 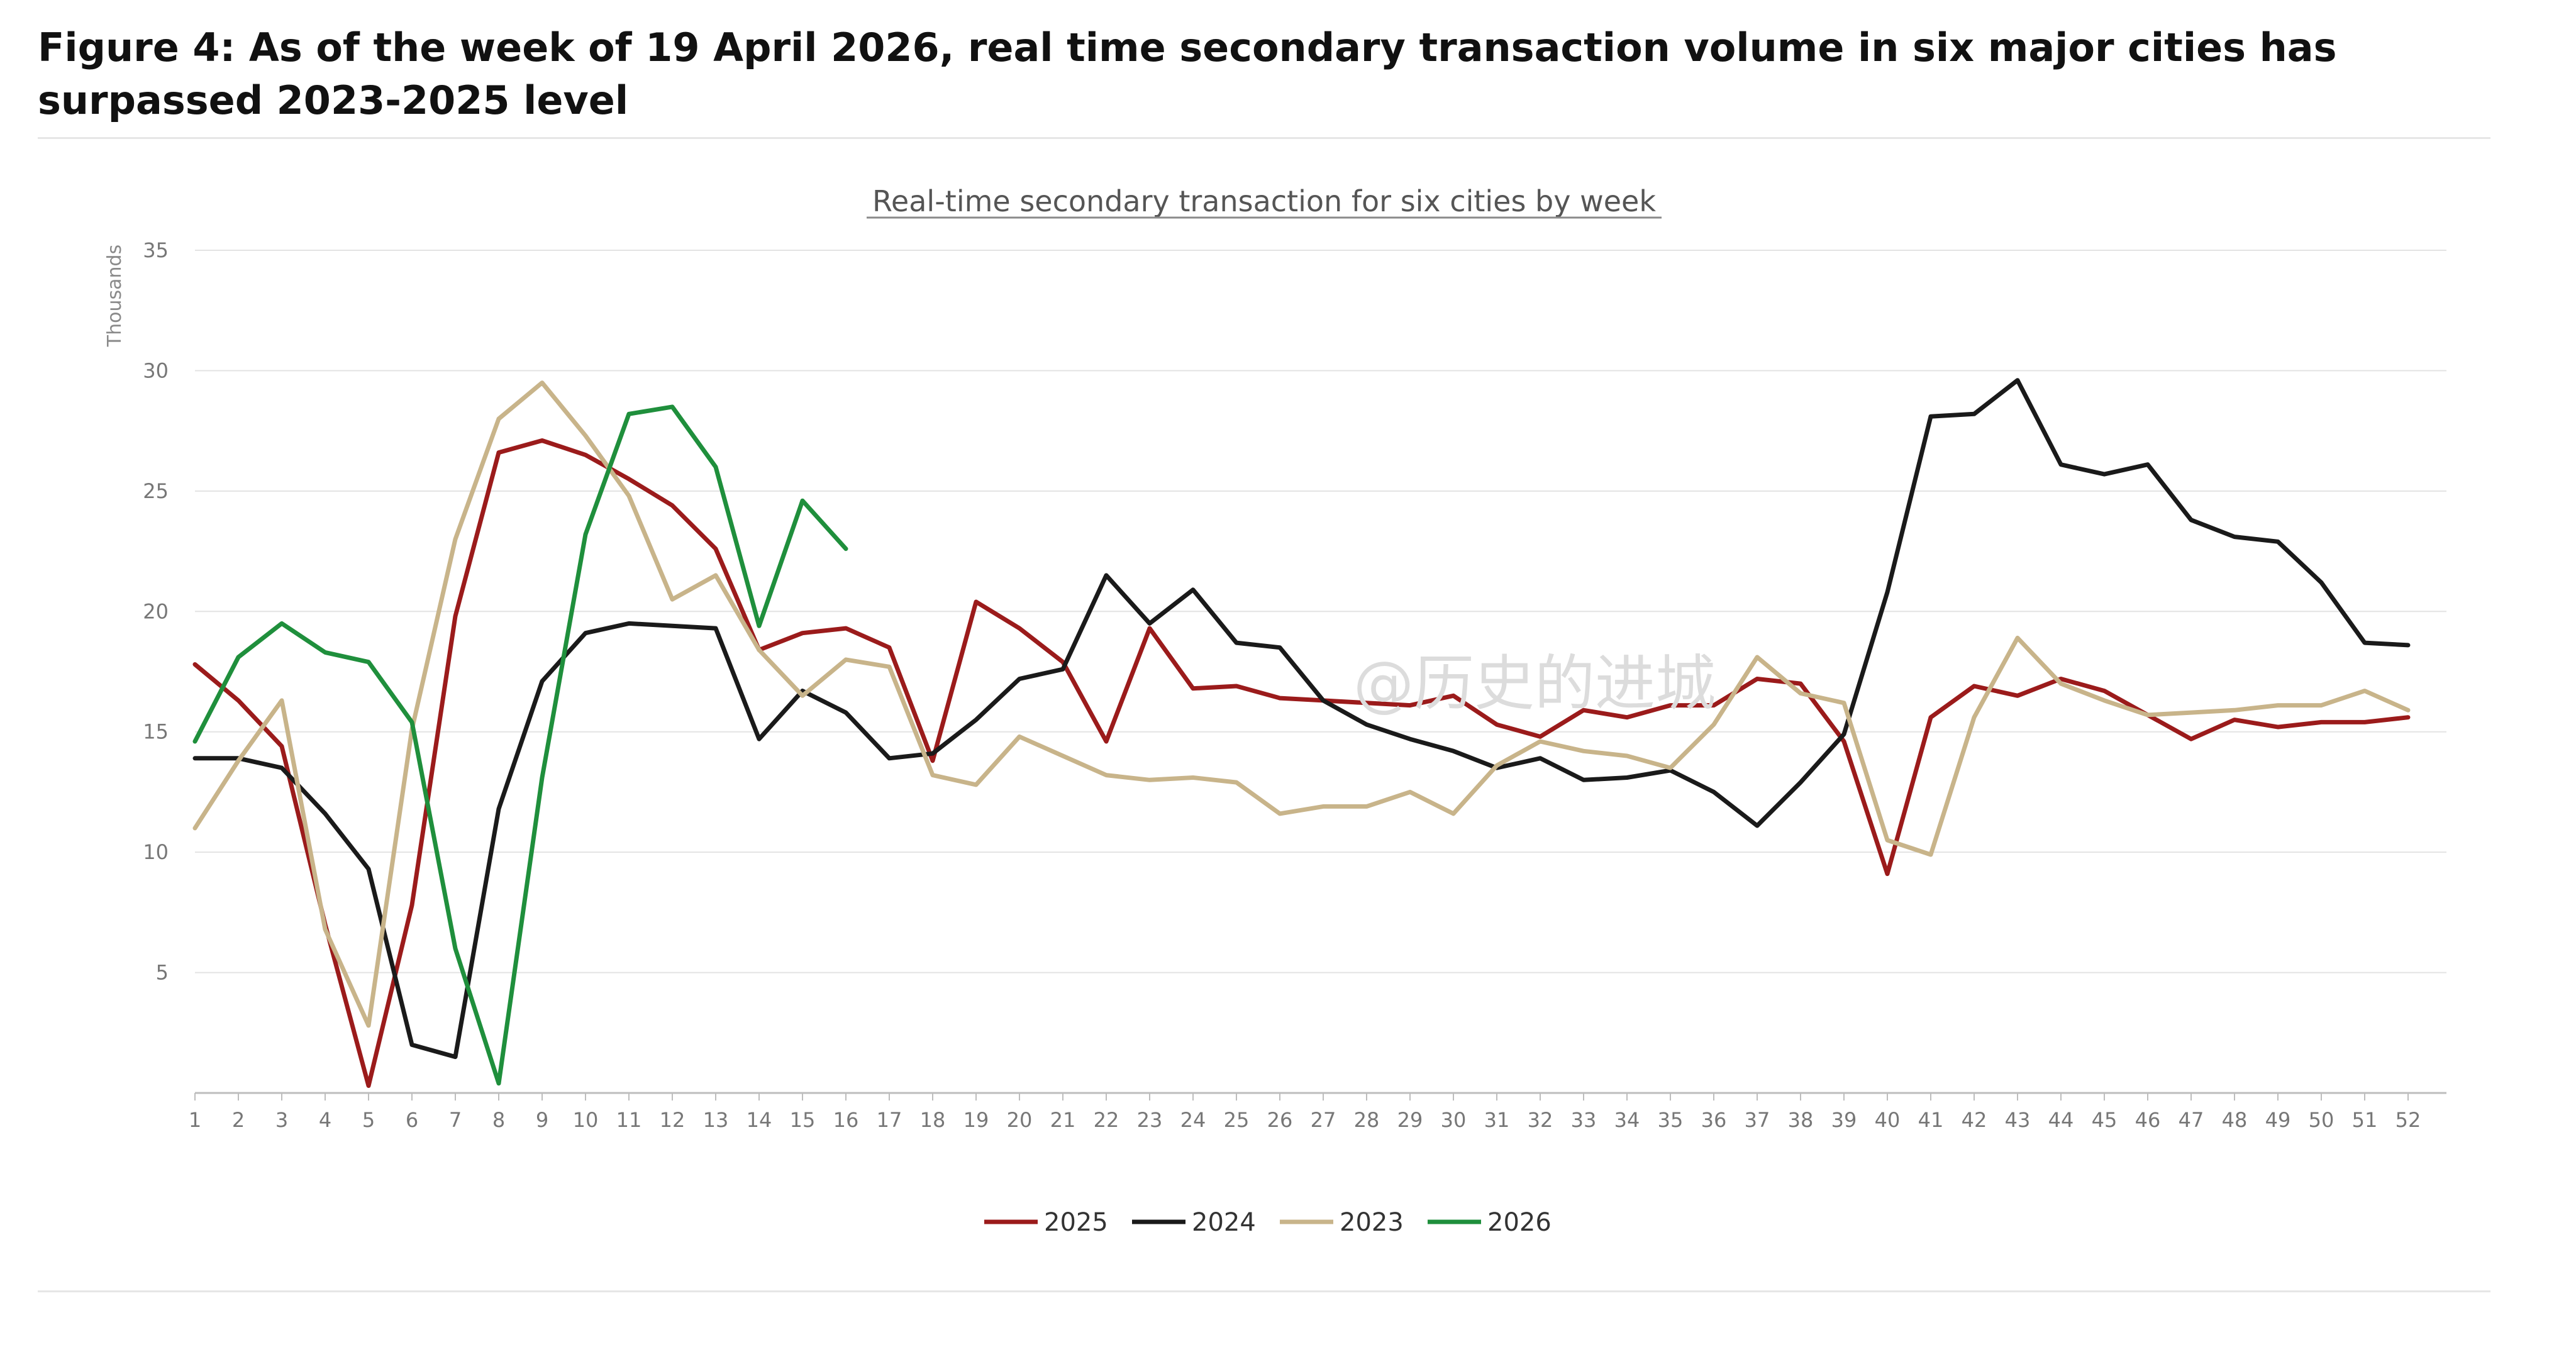 I want to click on x-tick-label: 43, so click(x=2018, y=1120).